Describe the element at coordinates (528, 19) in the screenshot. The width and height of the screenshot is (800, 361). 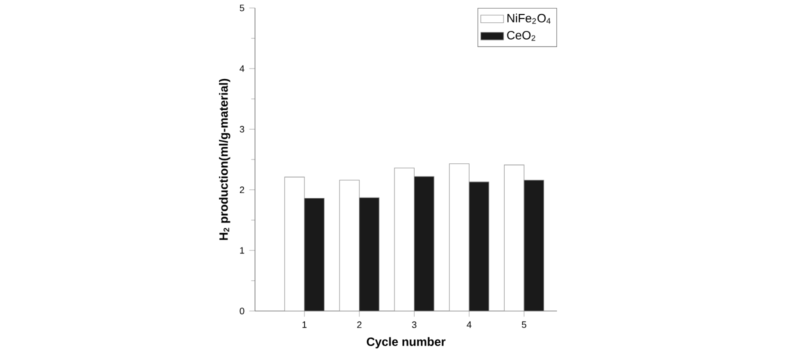
I see `legend-label: NiFe$_{2}$O$_{4}$` at that location.